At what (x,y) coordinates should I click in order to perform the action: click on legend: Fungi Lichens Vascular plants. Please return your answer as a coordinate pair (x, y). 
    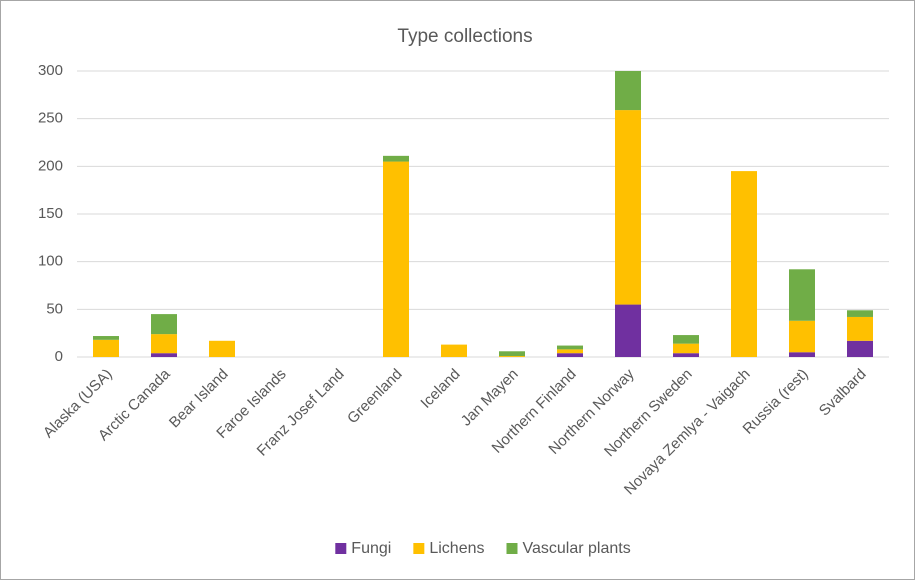
    Looking at the image, I should click on (483, 548).